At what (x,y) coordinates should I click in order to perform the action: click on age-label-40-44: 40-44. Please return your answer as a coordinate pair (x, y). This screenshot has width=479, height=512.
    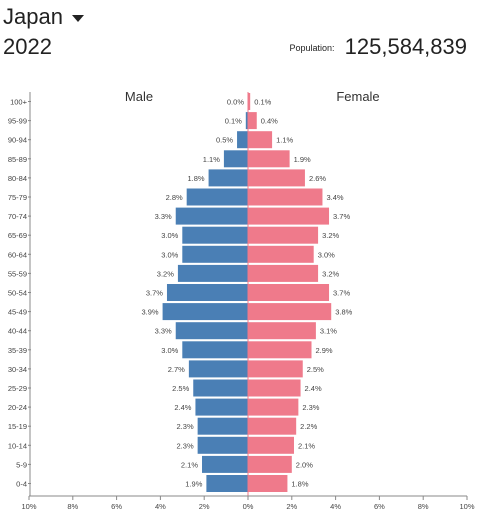
    Looking at the image, I should click on (17, 331).